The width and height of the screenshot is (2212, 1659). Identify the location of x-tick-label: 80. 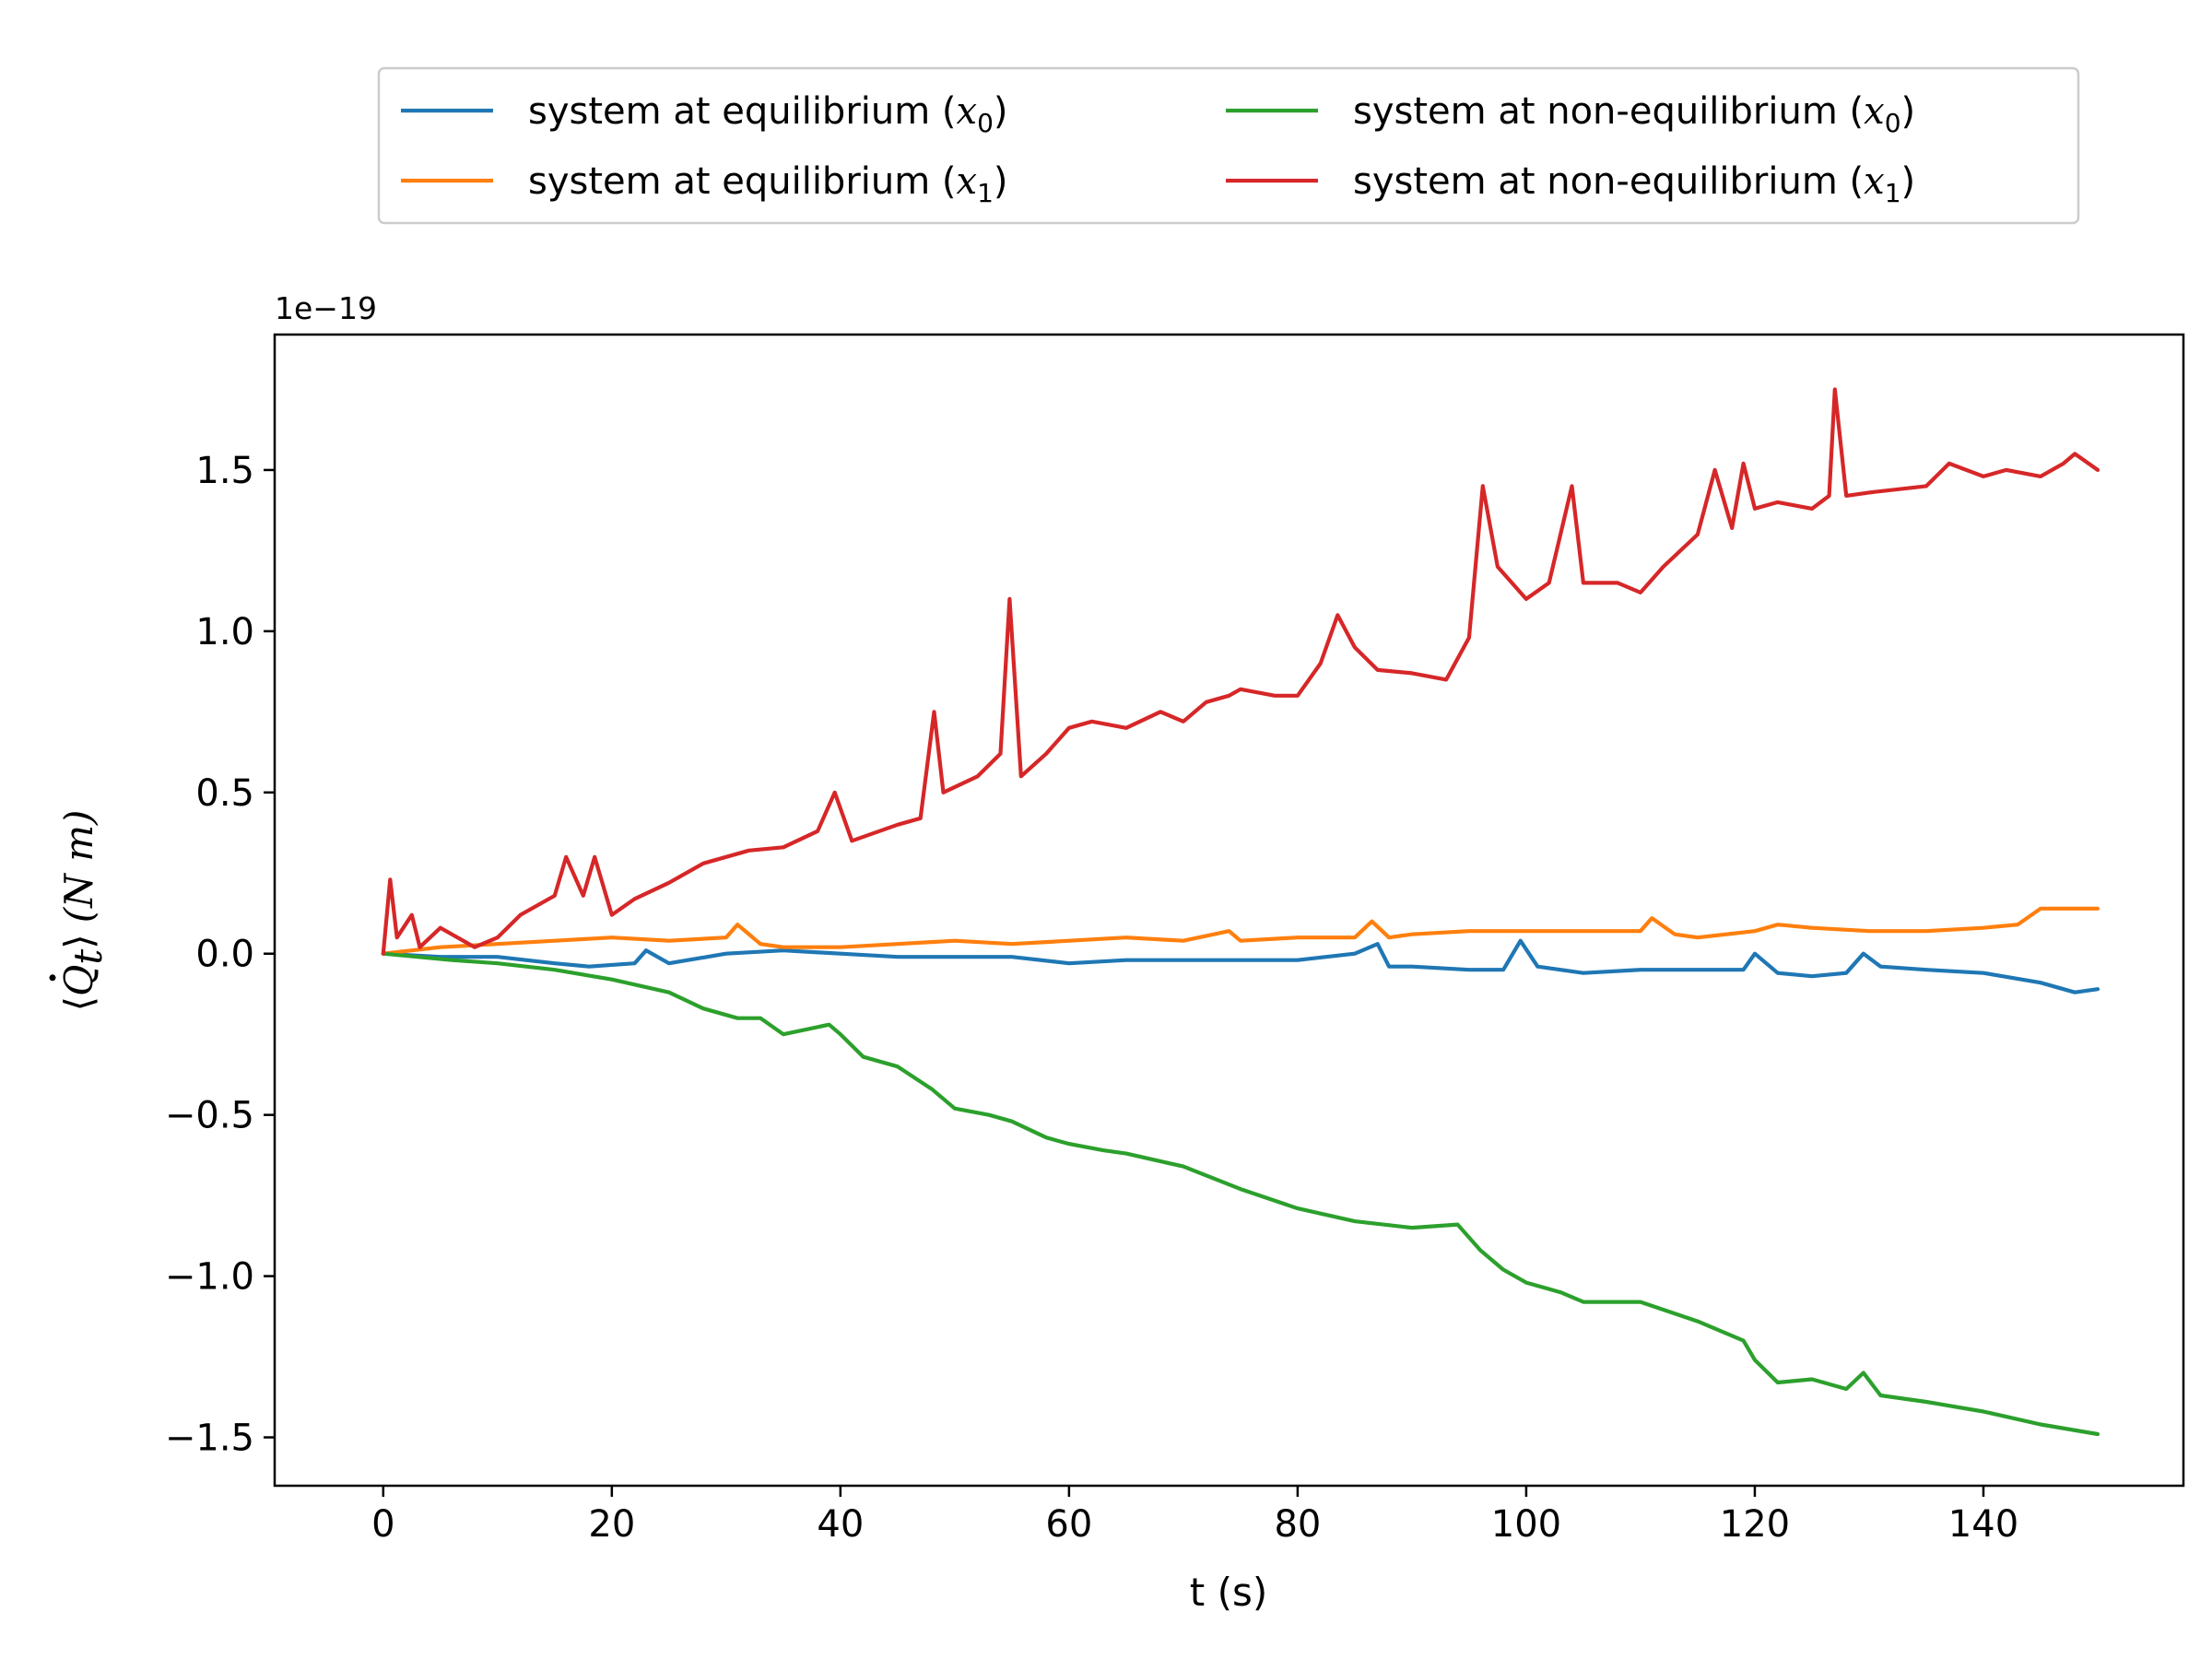
(1297, 1524).